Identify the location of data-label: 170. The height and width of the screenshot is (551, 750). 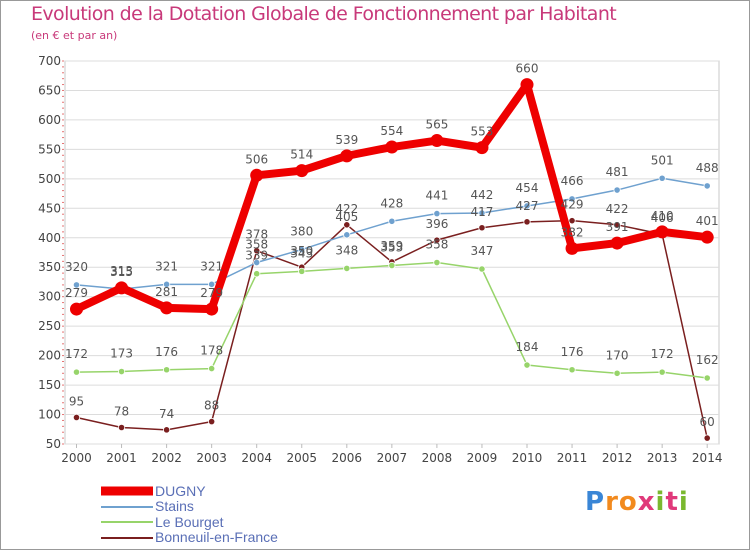
(617, 355).